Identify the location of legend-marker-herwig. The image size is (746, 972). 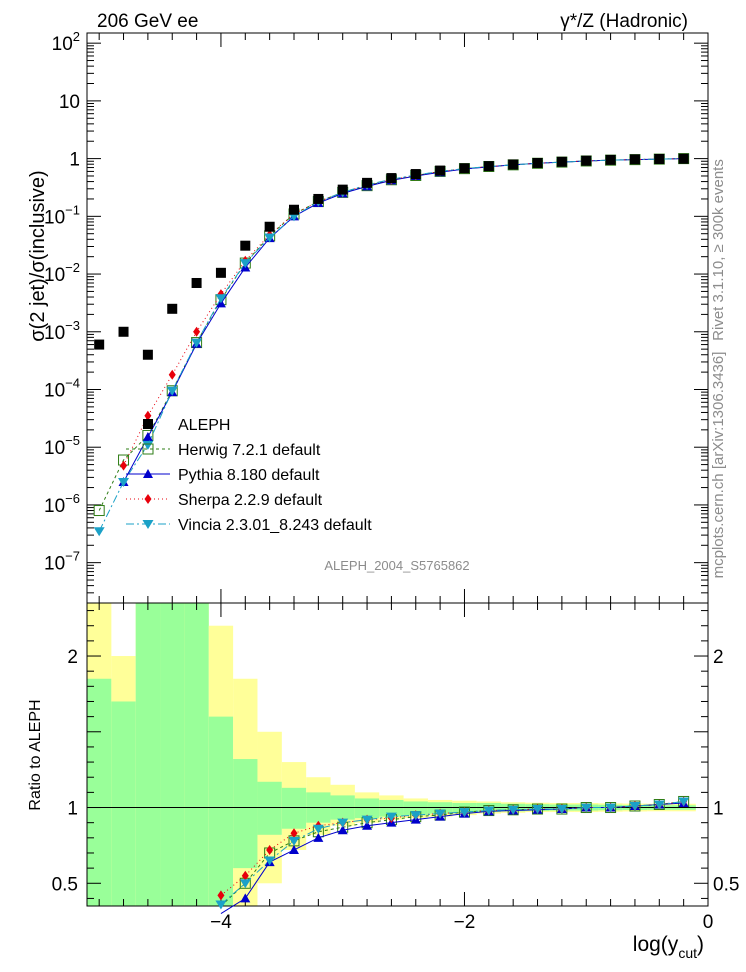
(148, 449).